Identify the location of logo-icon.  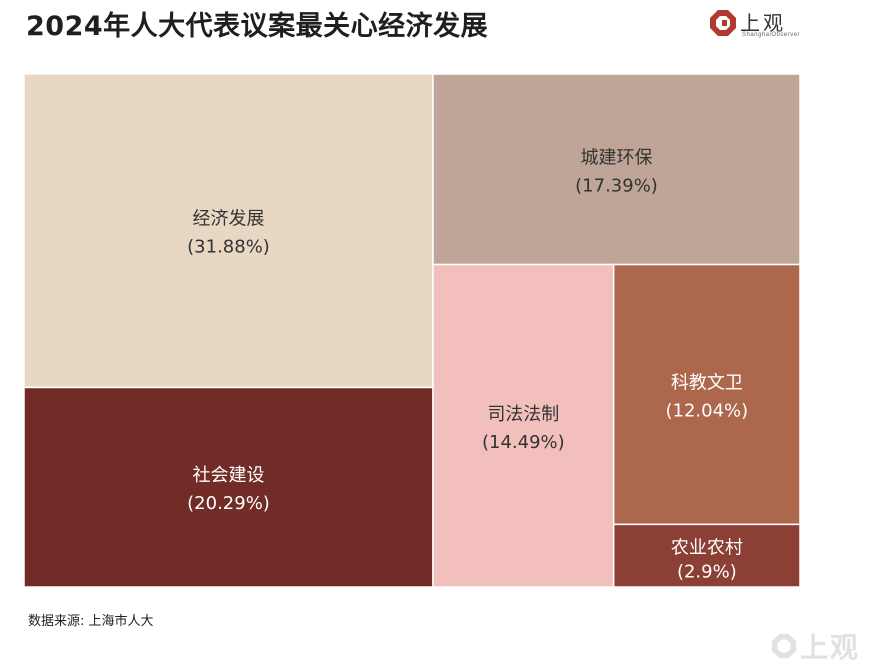
(723, 23).